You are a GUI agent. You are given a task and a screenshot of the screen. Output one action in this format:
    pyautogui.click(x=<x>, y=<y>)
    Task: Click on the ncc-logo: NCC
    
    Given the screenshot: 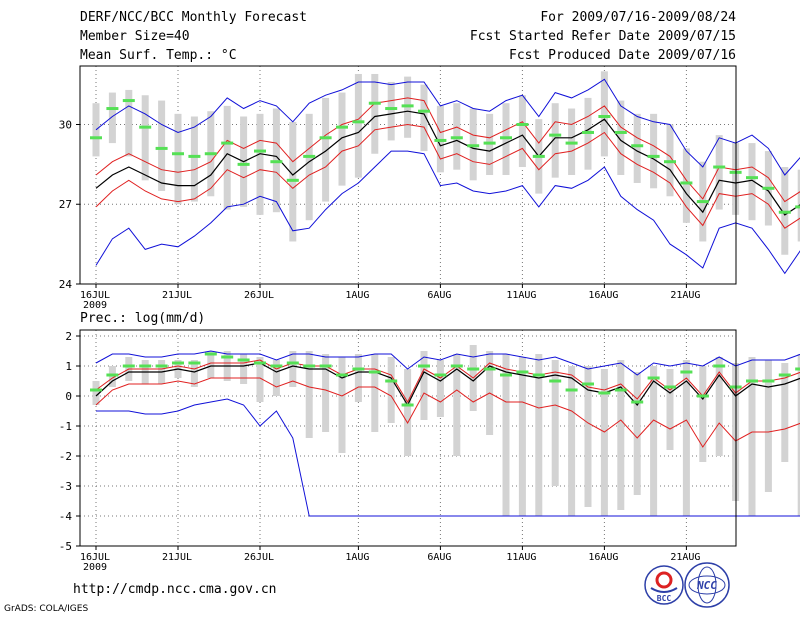 What is the action you would take?
    pyautogui.click(x=707, y=585)
    